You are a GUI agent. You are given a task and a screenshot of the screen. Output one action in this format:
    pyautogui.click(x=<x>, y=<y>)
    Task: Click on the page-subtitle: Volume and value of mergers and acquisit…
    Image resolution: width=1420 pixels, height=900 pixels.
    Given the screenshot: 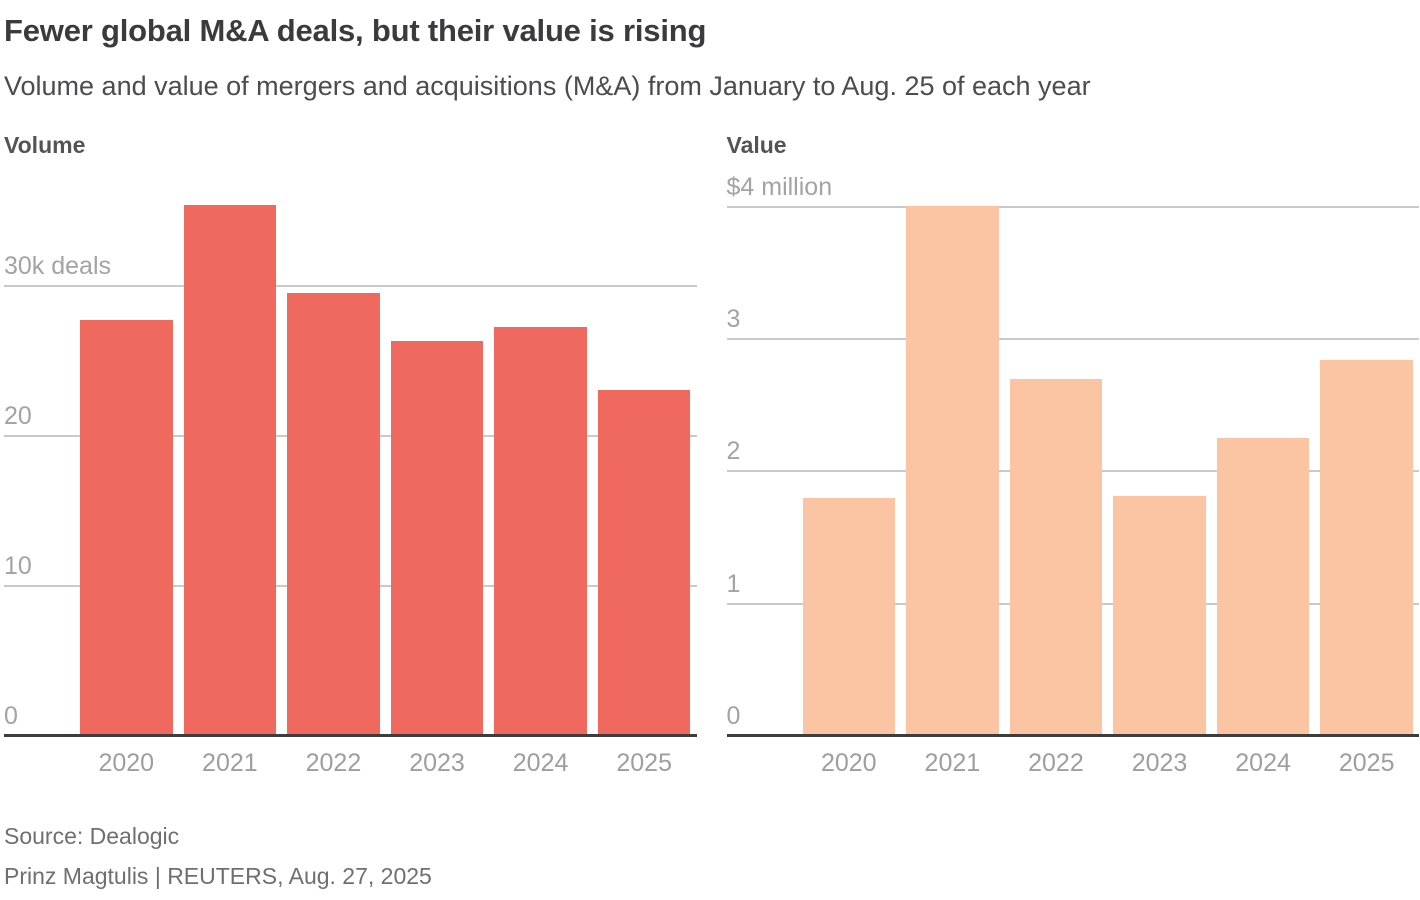 What is the action you would take?
    pyautogui.click(x=547, y=86)
    